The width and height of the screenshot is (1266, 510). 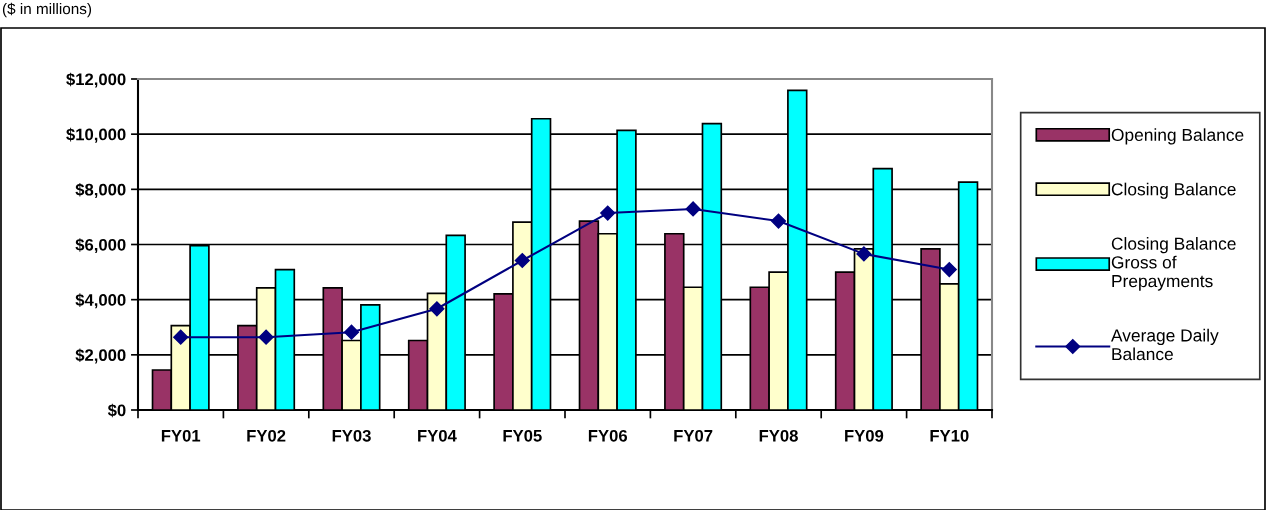 What do you see at coordinates (47, 10) in the screenshot?
I see `text: ($ in millions)` at bounding box center [47, 10].